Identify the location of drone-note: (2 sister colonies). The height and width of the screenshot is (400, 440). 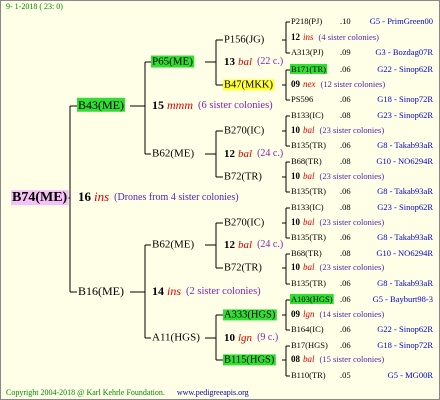
(223, 291).